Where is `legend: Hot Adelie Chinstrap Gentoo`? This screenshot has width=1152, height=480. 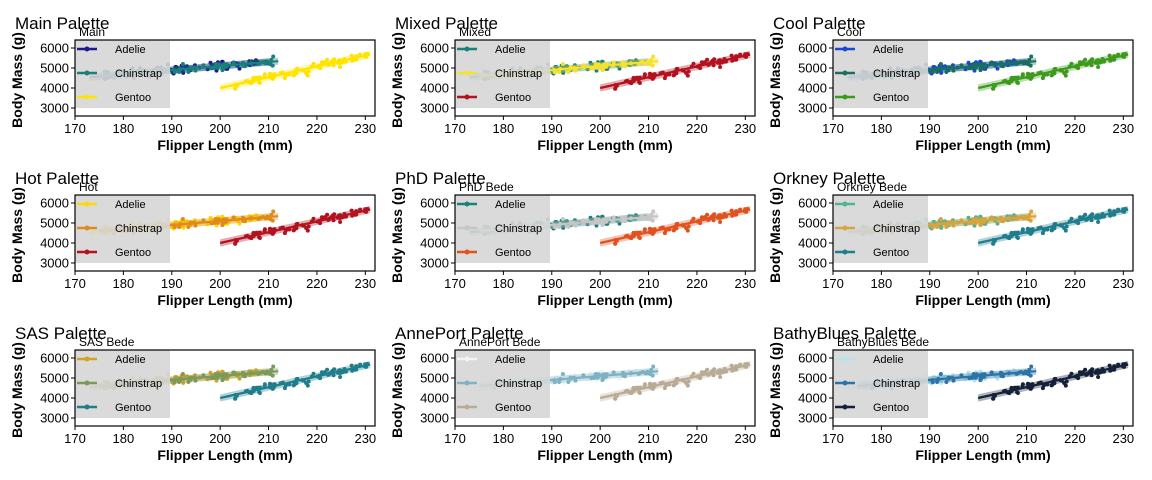 legend: Hot Adelie Chinstrap Gentoo is located at coordinates (122, 221).